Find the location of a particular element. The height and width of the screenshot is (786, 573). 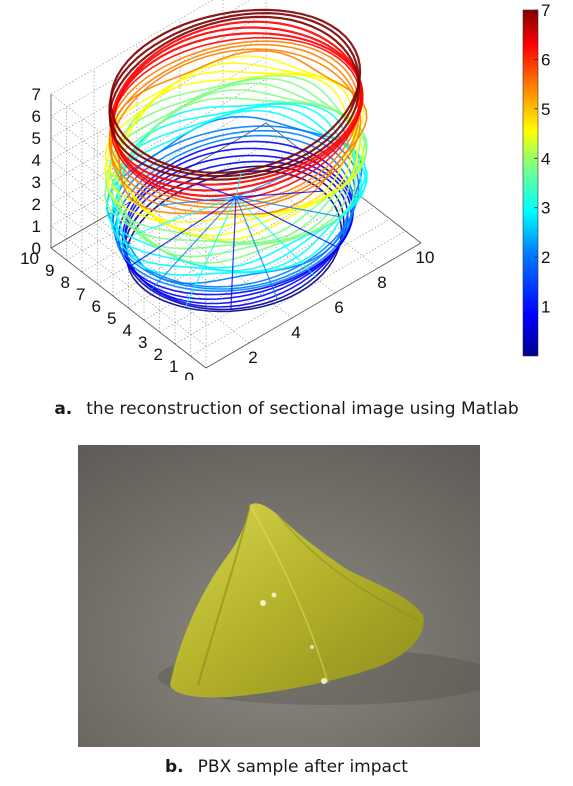

z-tick-label: 7 is located at coordinates (36, 94).